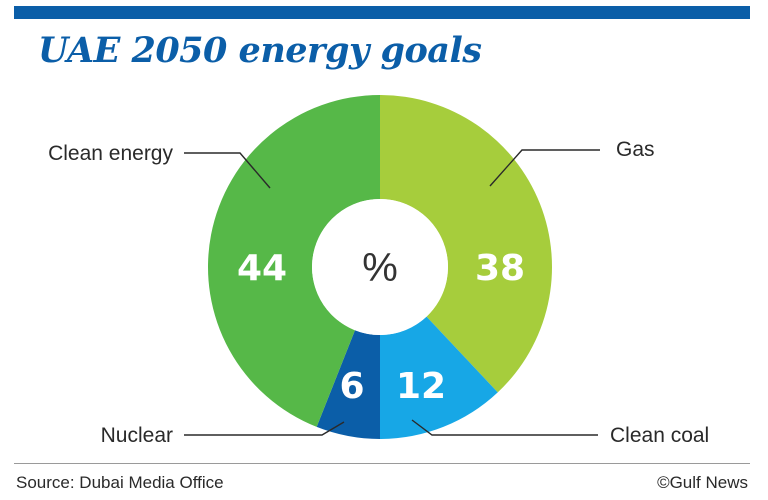 The height and width of the screenshot is (500, 768). What do you see at coordinates (421, 386) in the screenshot?
I see `value-label-clean-coal: 12` at bounding box center [421, 386].